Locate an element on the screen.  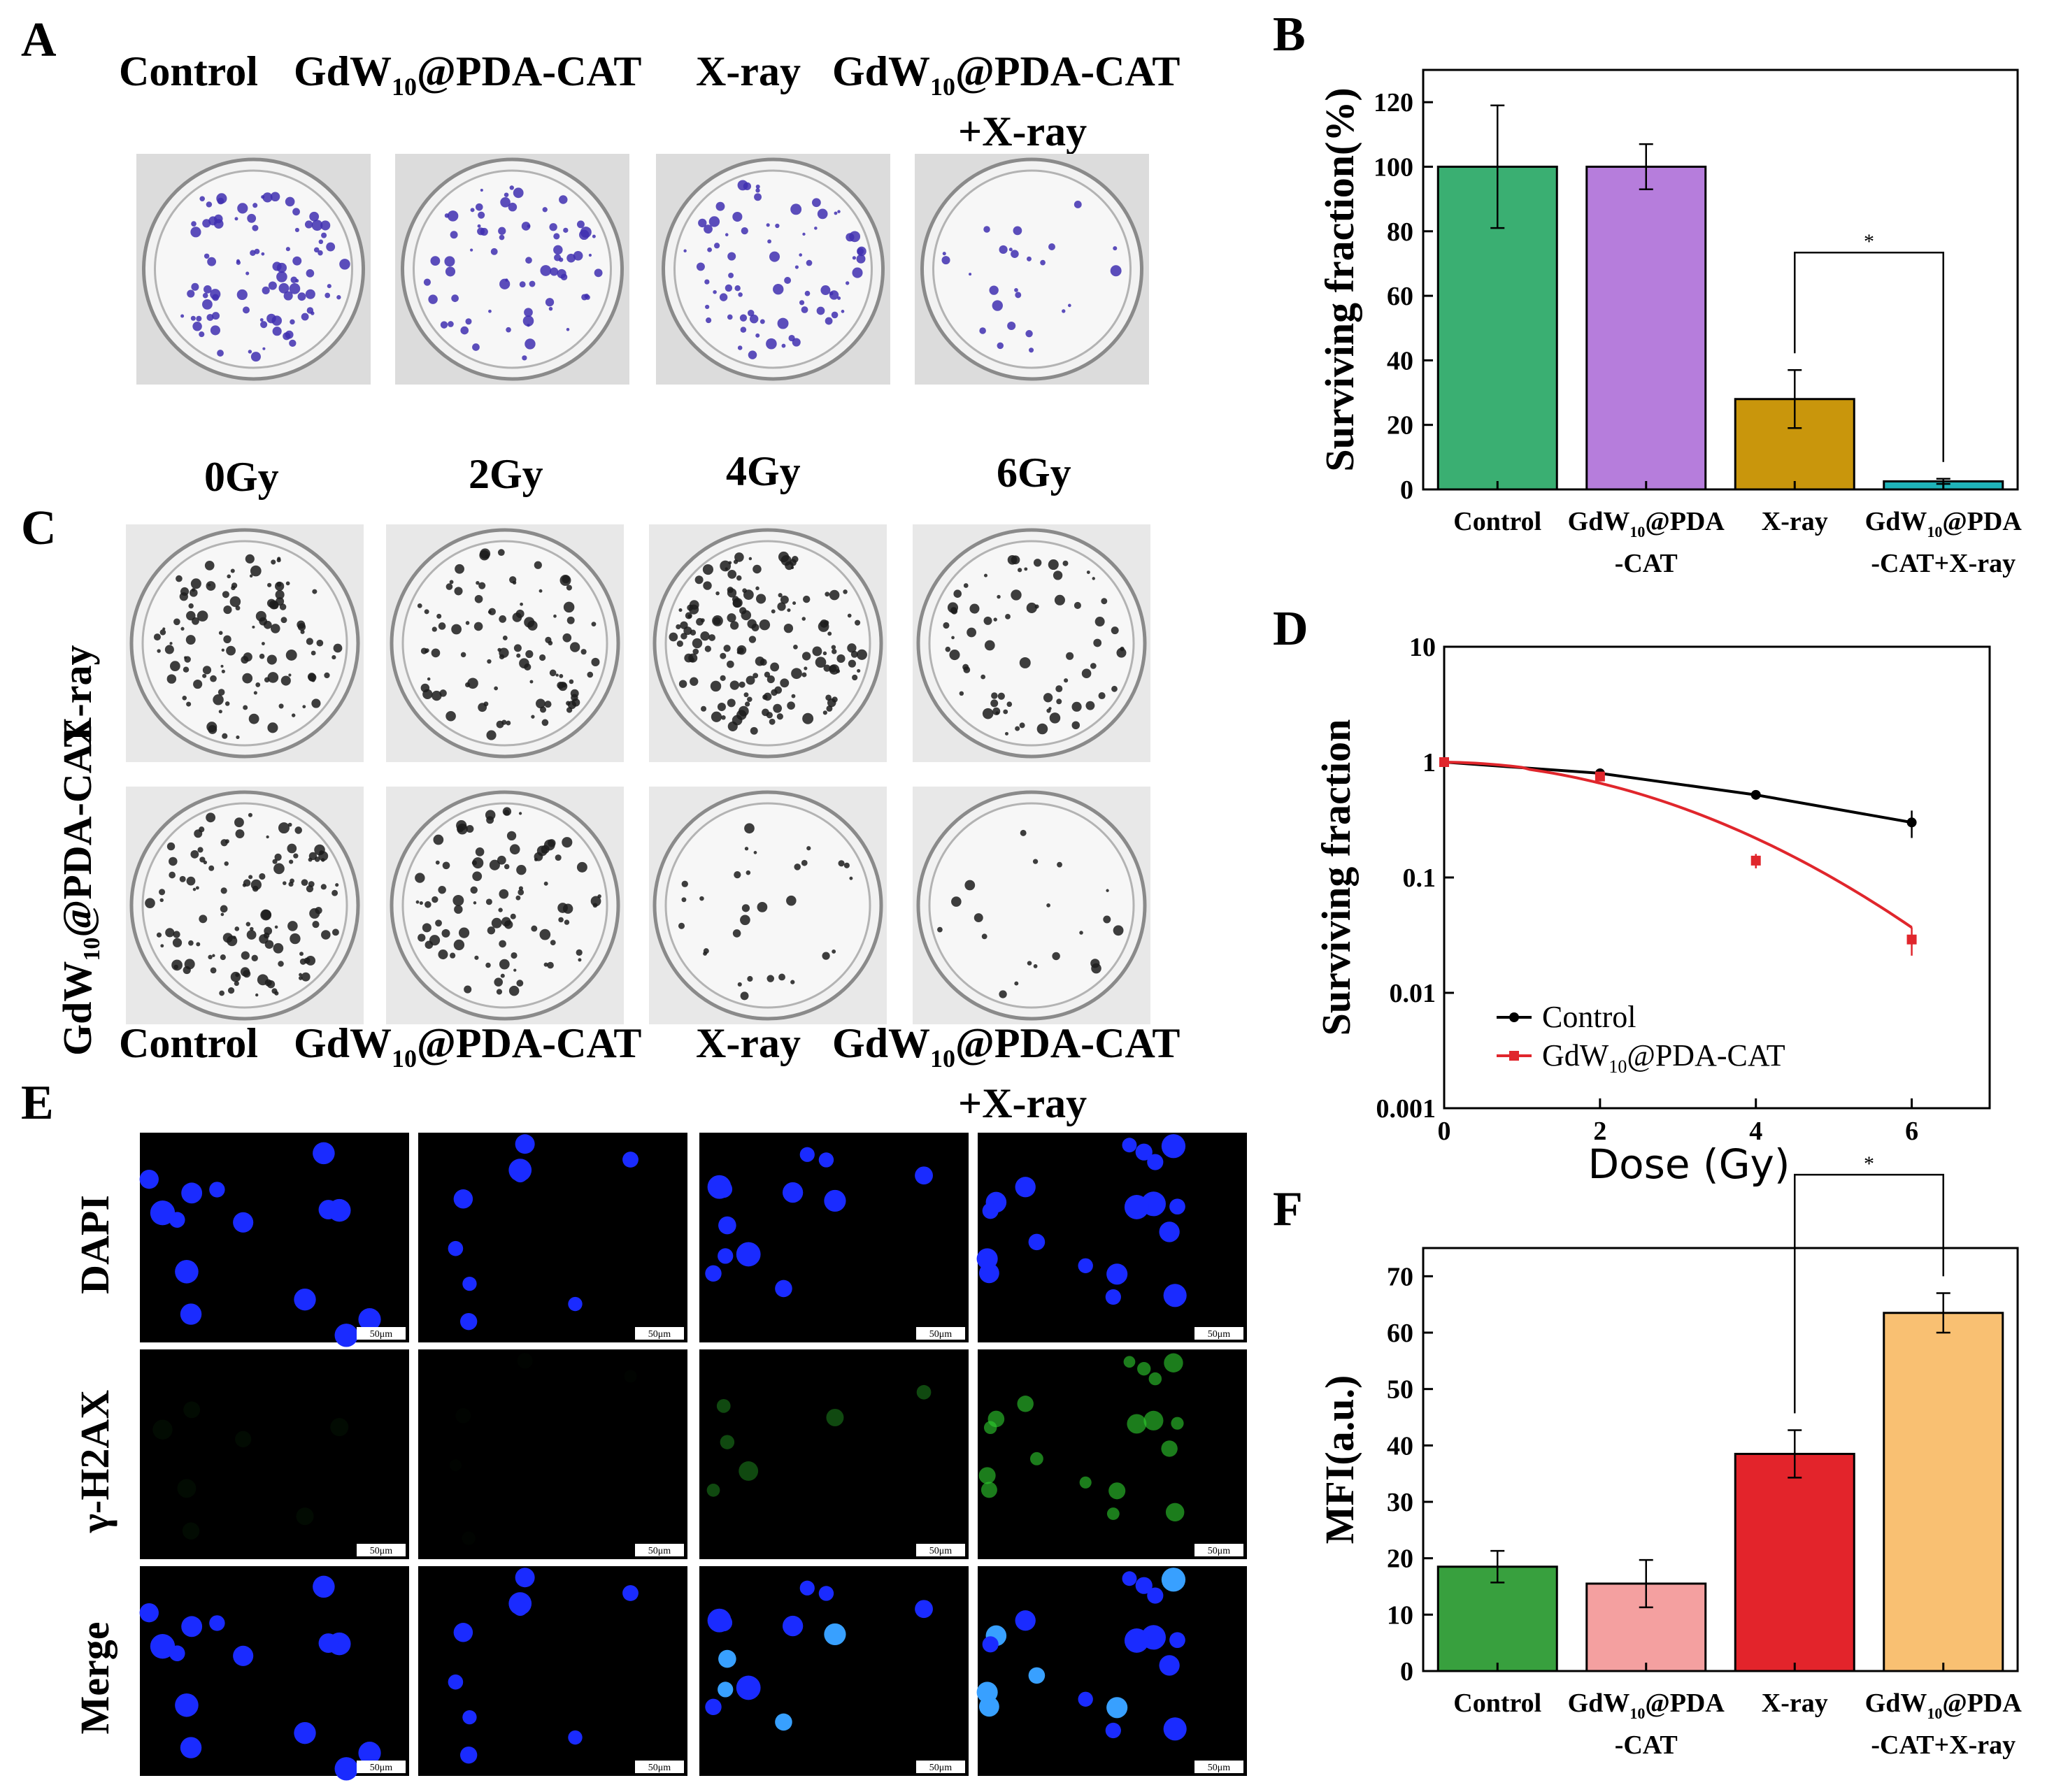
y-tick-label: 0 is located at coordinates (1406, 1672).